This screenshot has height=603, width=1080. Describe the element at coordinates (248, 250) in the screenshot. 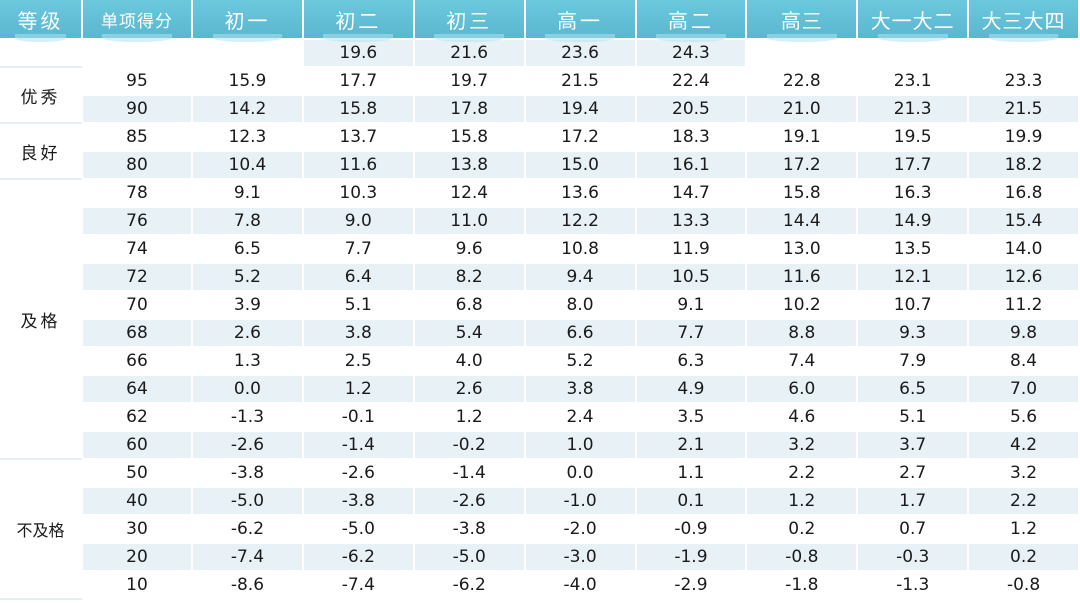

I see `value-cell: 6.5` at that location.